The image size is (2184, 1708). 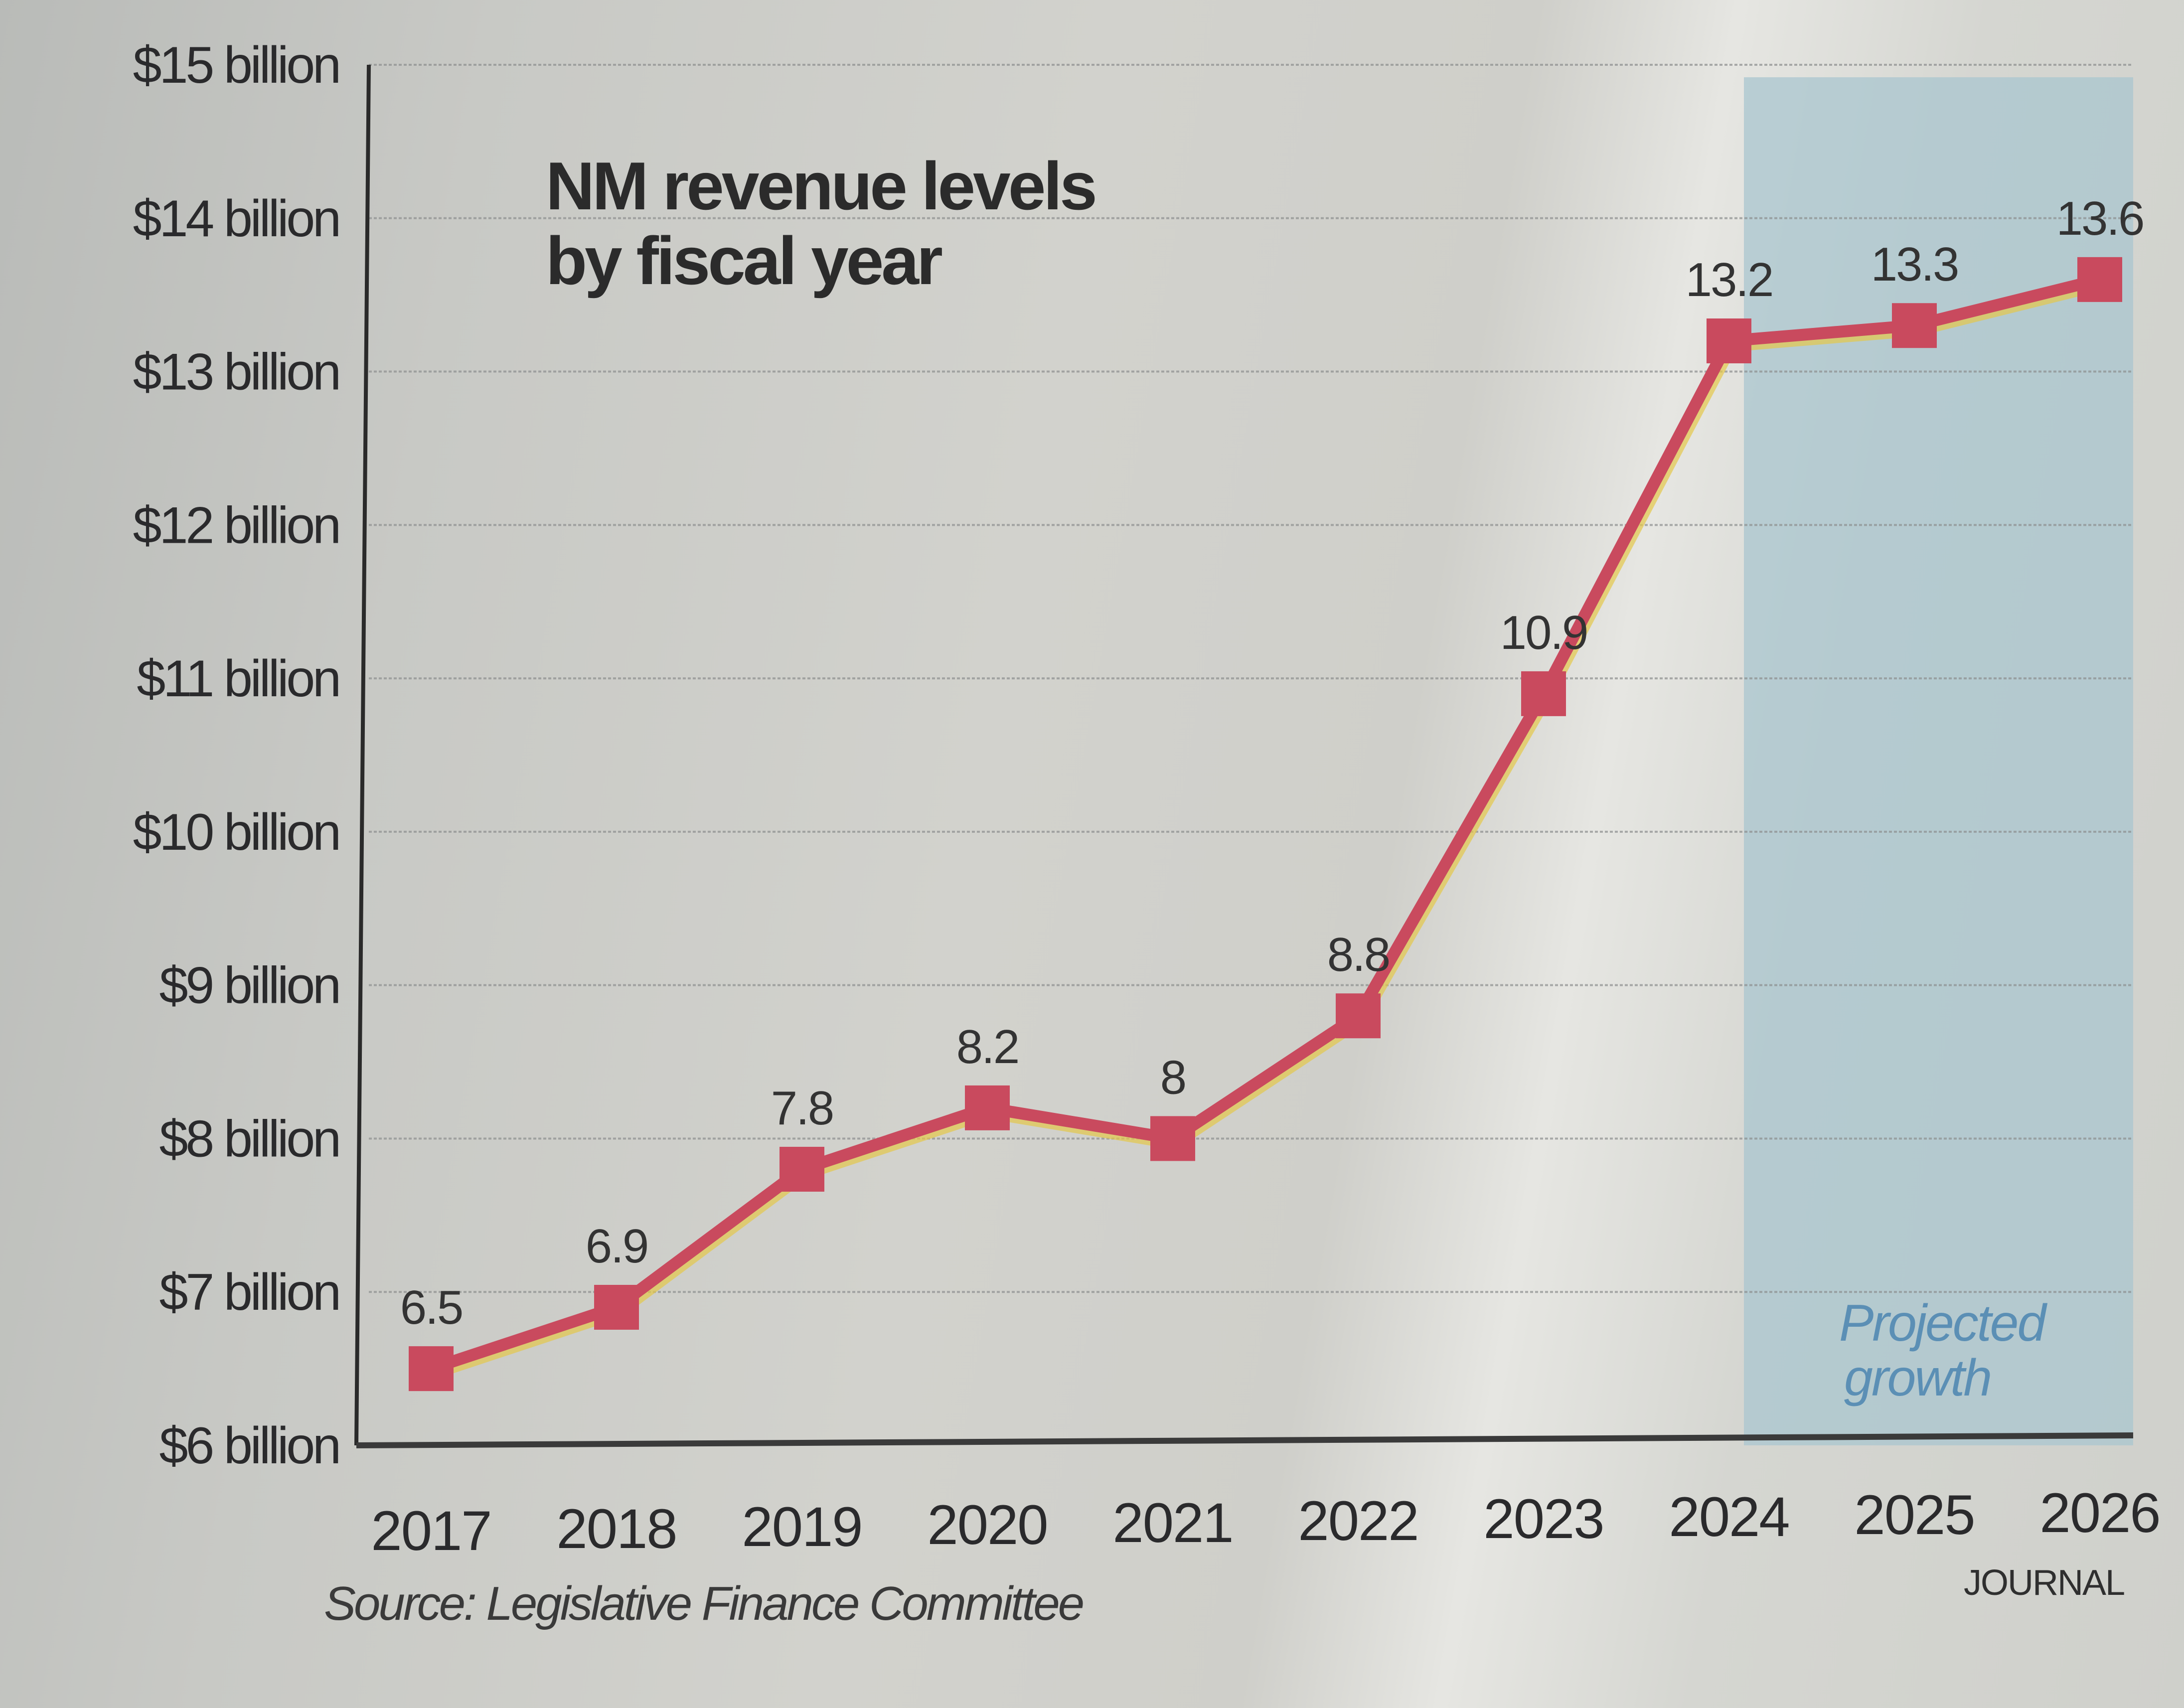 What do you see at coordinates (431, 1369) in the screenshot?
I see `data-point-2017` at bounding box center [431, 1369].